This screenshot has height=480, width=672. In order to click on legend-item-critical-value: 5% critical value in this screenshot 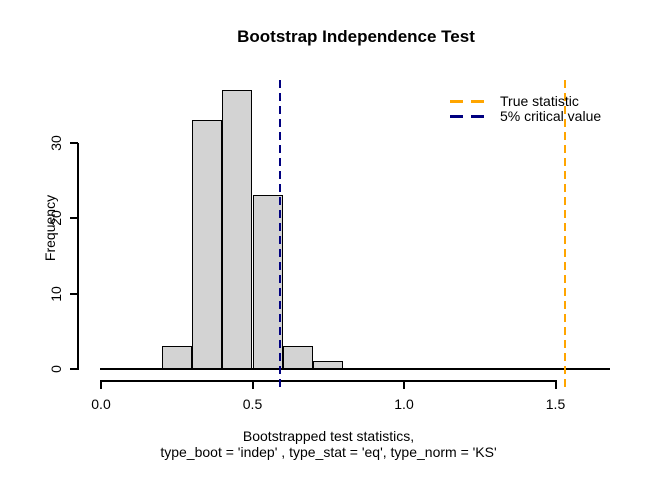, I will do `click(525, 116)`.